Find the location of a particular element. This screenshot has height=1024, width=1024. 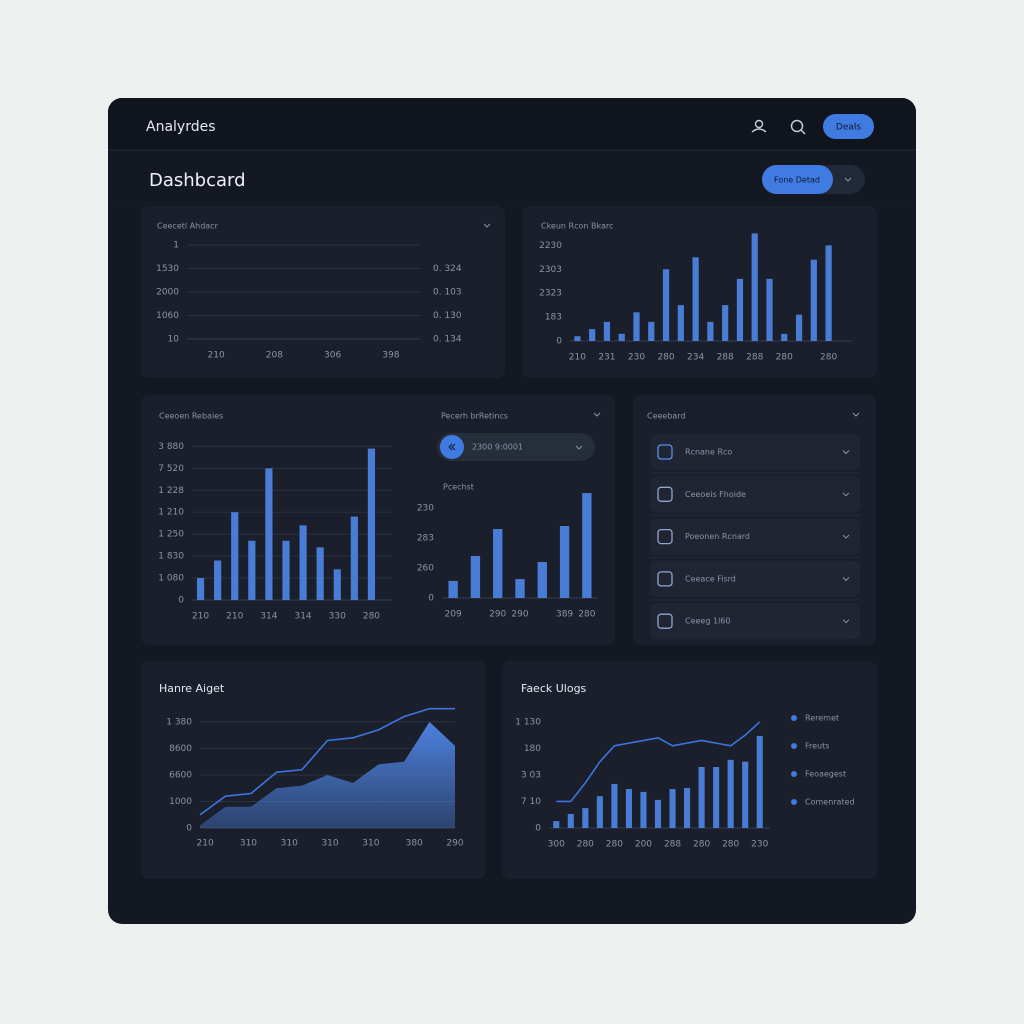

legend-label: Comenrated is located at coordinates (830, 802).